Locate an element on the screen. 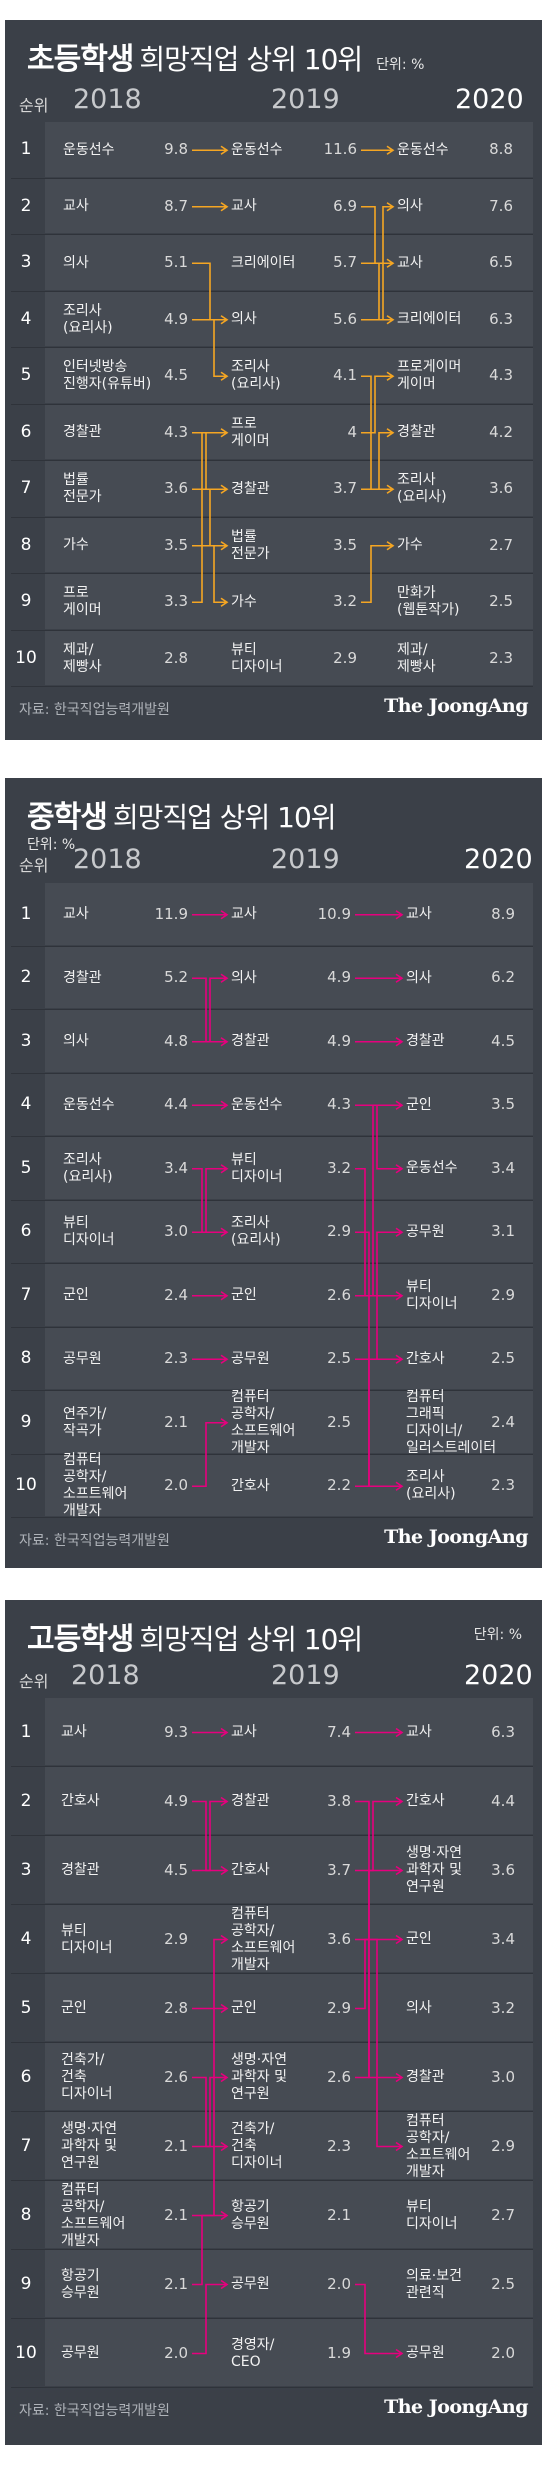 The width and height of the screenshot is (547, 2468). title-level: 고등학생 is located at coordinates (80, 1639).